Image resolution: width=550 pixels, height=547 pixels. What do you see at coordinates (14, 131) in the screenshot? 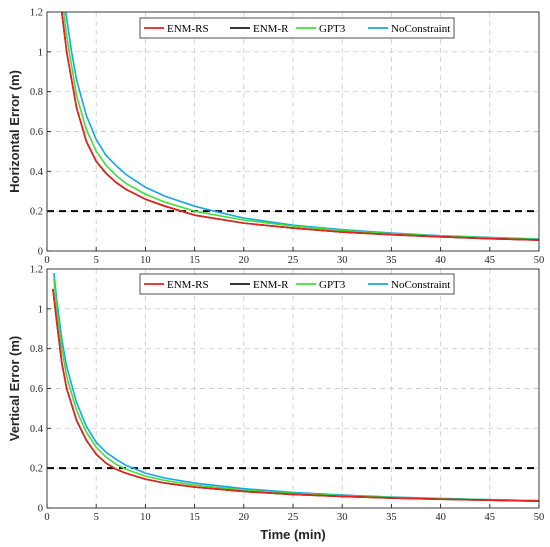
I see `y-axis-label: Horizontal Error (m)` at bounding box center [14, 131].